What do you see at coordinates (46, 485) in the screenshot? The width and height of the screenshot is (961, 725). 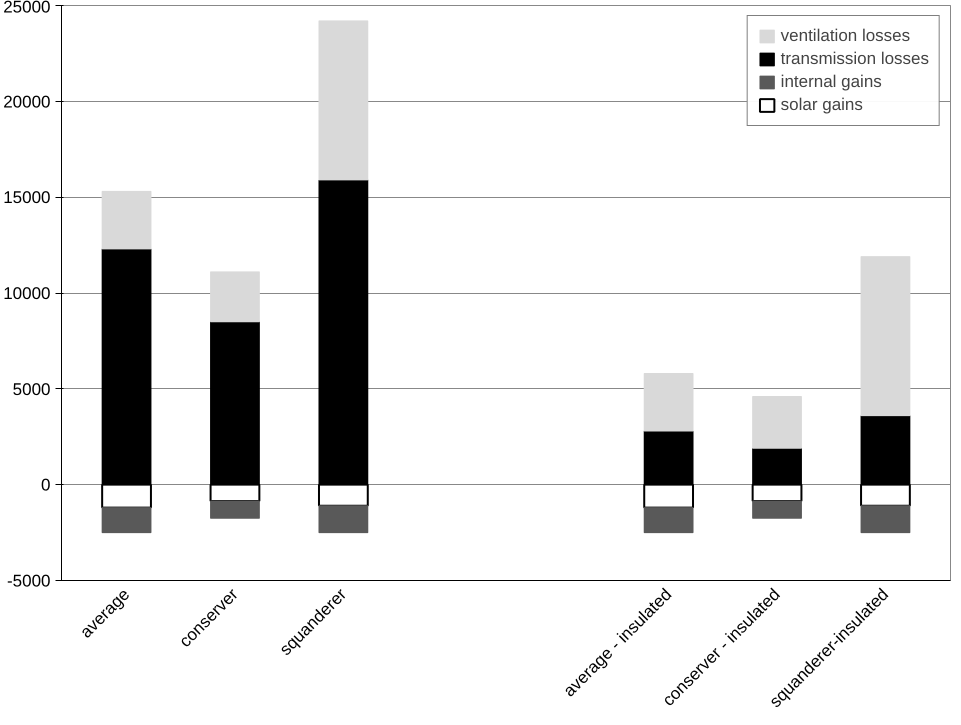 I see `y-tick-label: 0` at bounding box center [46, 485].